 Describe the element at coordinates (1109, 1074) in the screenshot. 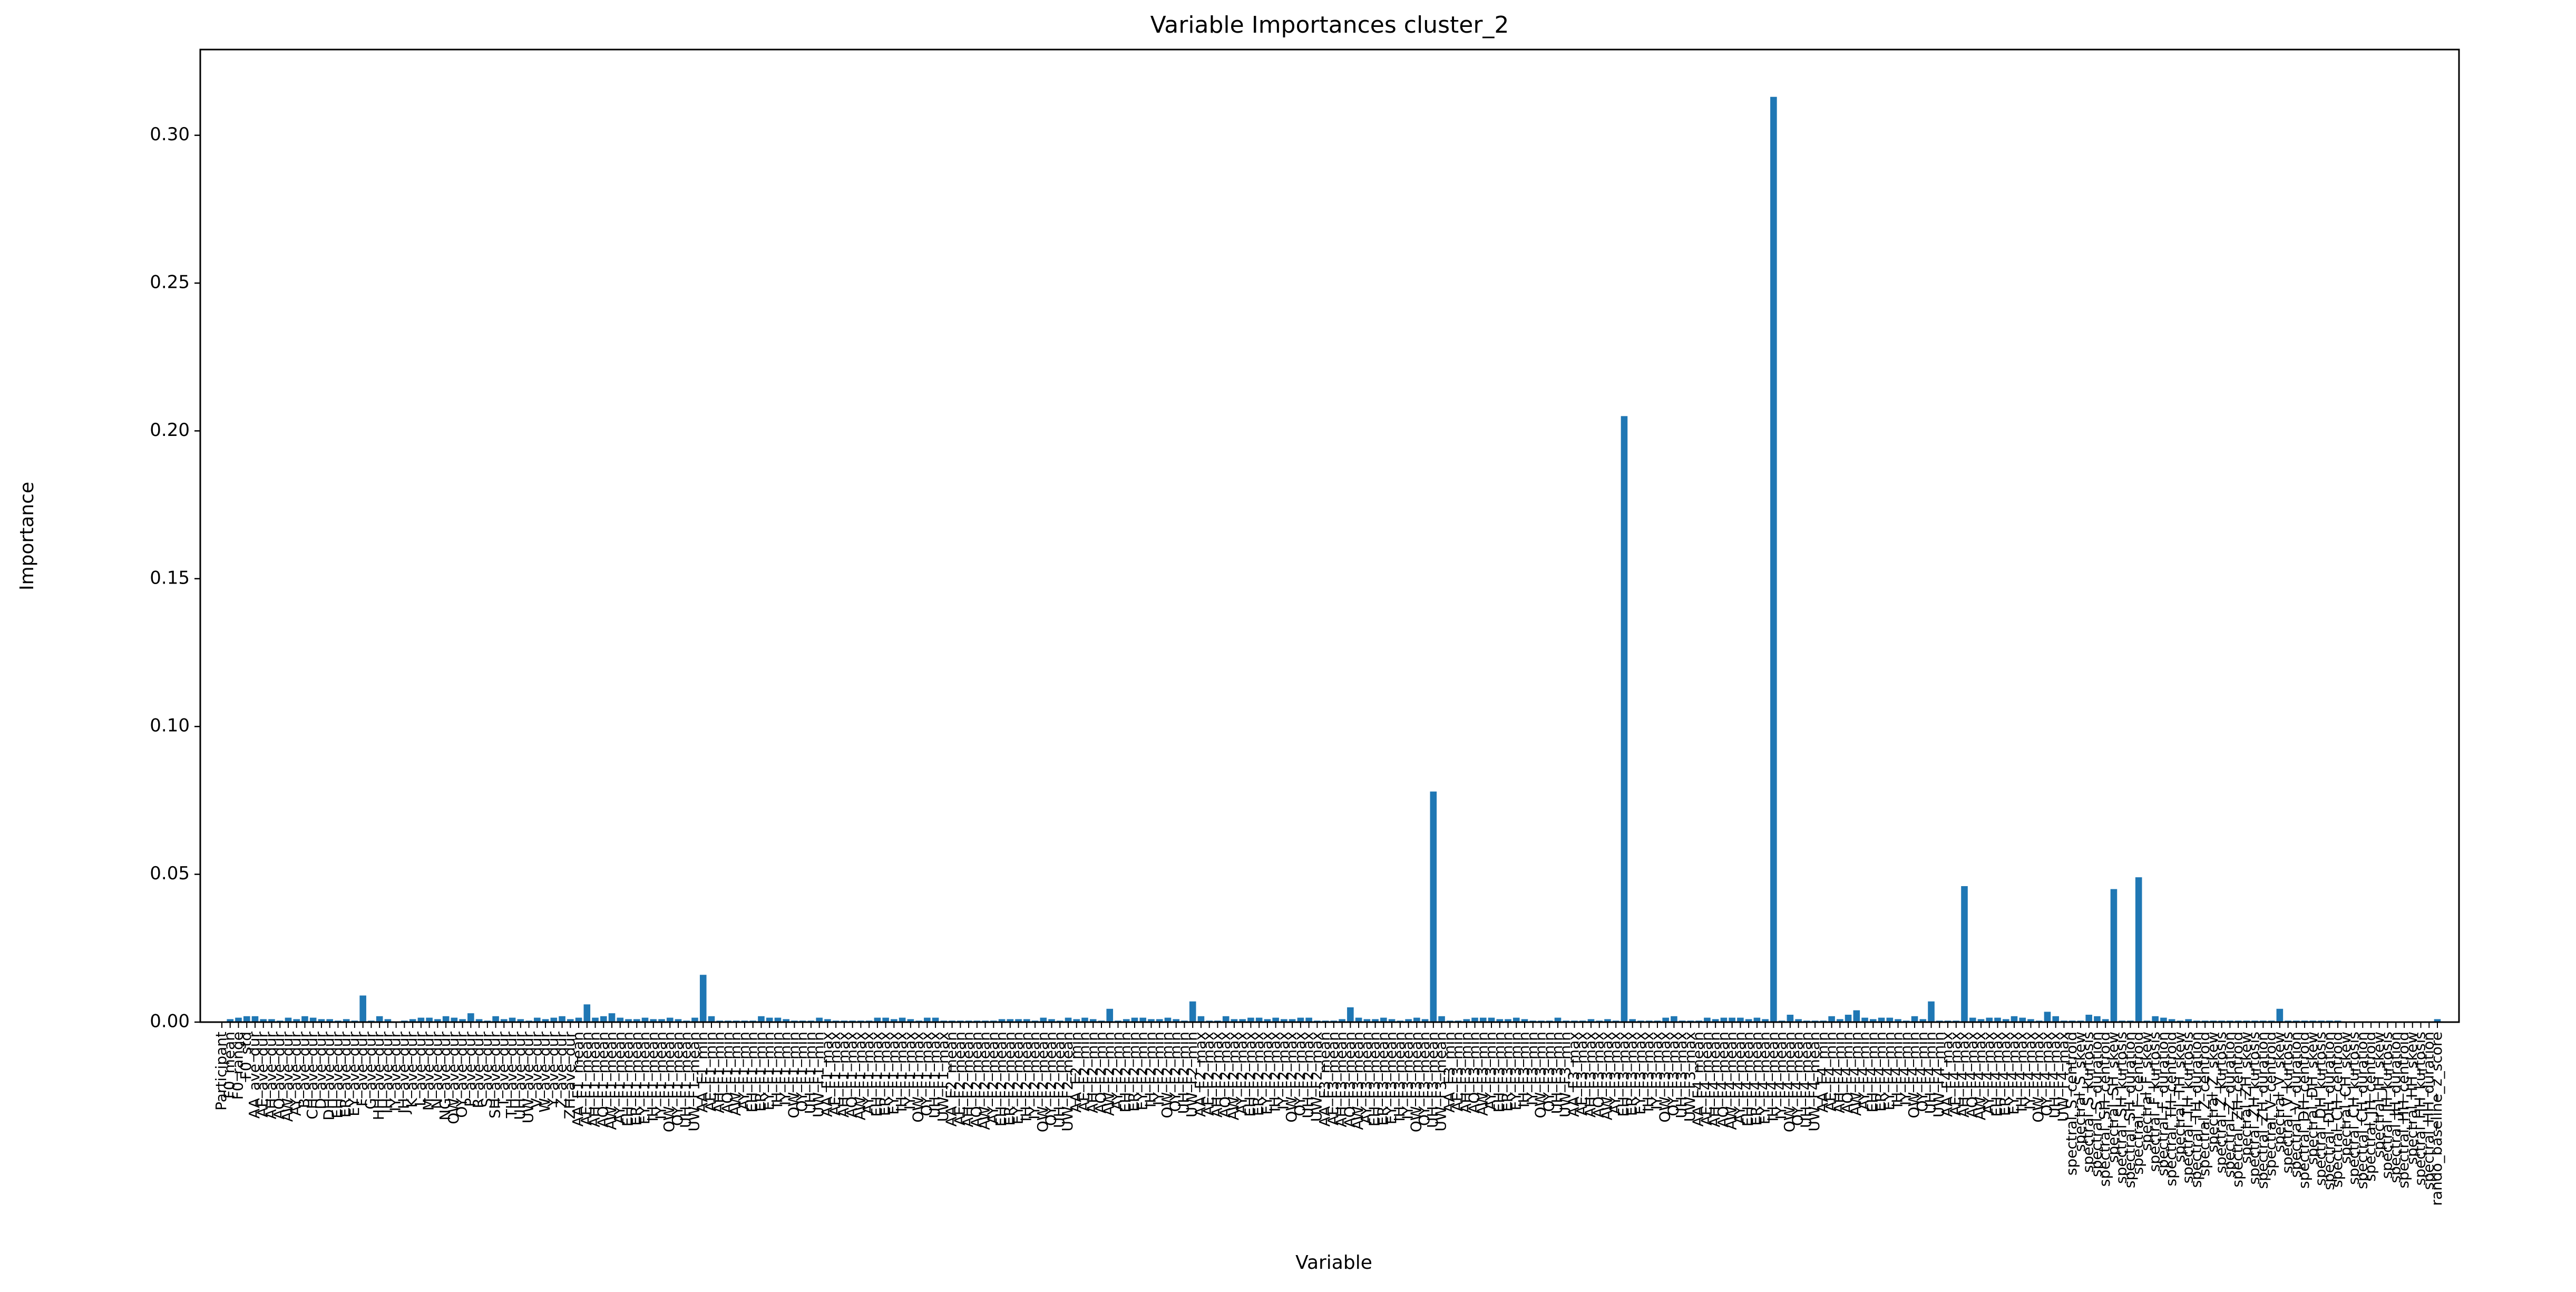

I see `x-tick-label: AW_F2_min` at that location.